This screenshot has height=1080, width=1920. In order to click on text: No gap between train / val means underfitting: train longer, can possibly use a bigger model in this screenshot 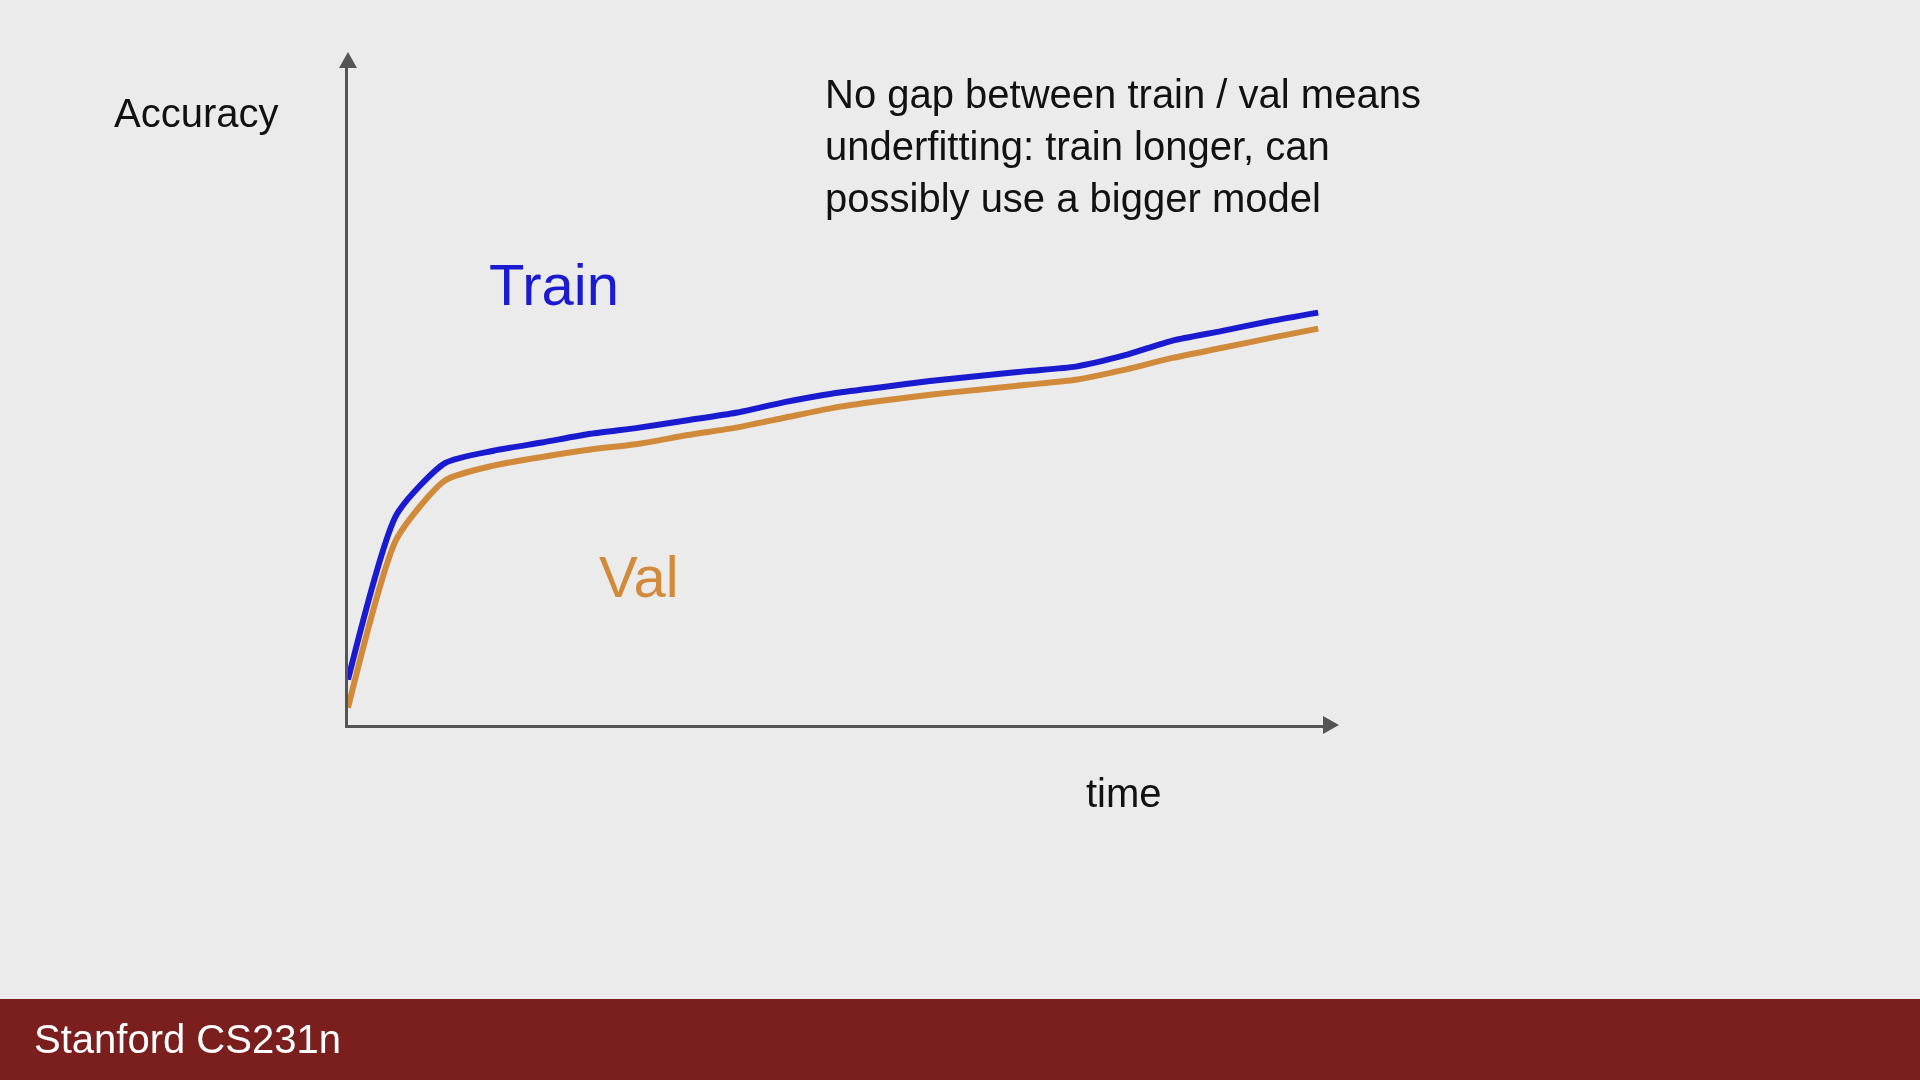, I will do `click(1123, 146)`.